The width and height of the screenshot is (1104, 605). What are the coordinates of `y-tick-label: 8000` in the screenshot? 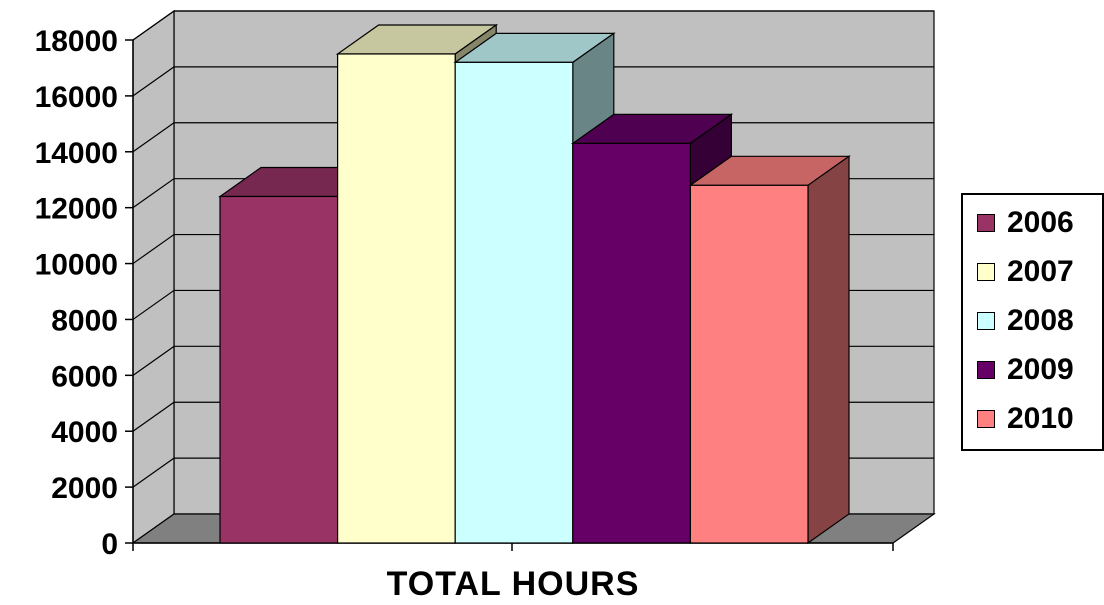 It's located at (84, 320).